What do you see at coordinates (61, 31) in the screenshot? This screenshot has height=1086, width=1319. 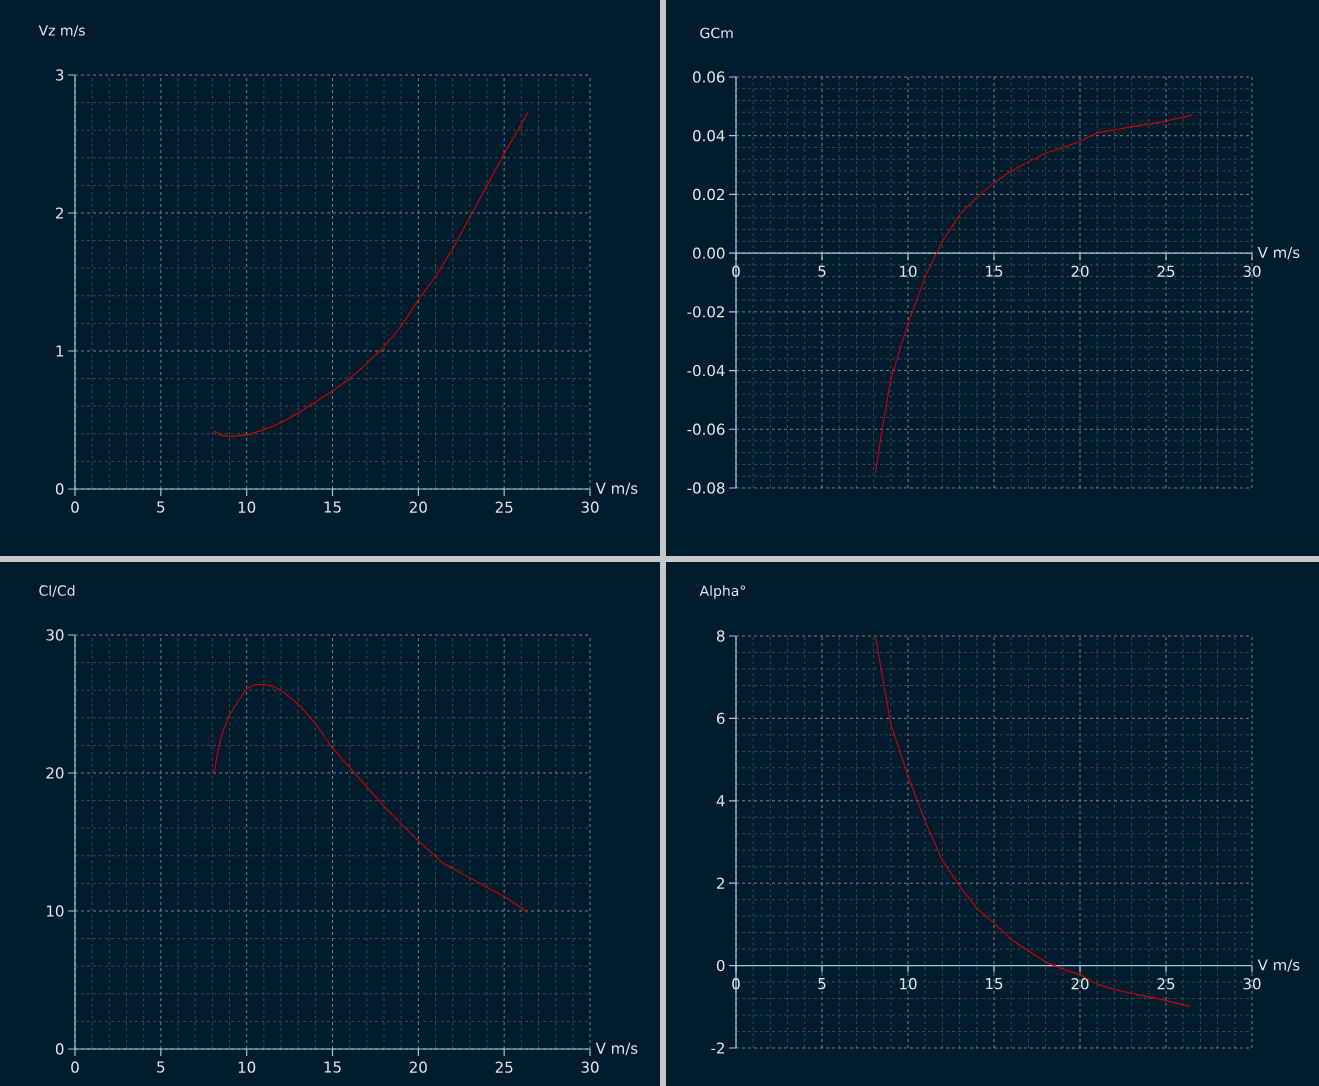 I see `y-axis-title: Vz m/s` at bounding box center [61, 31].